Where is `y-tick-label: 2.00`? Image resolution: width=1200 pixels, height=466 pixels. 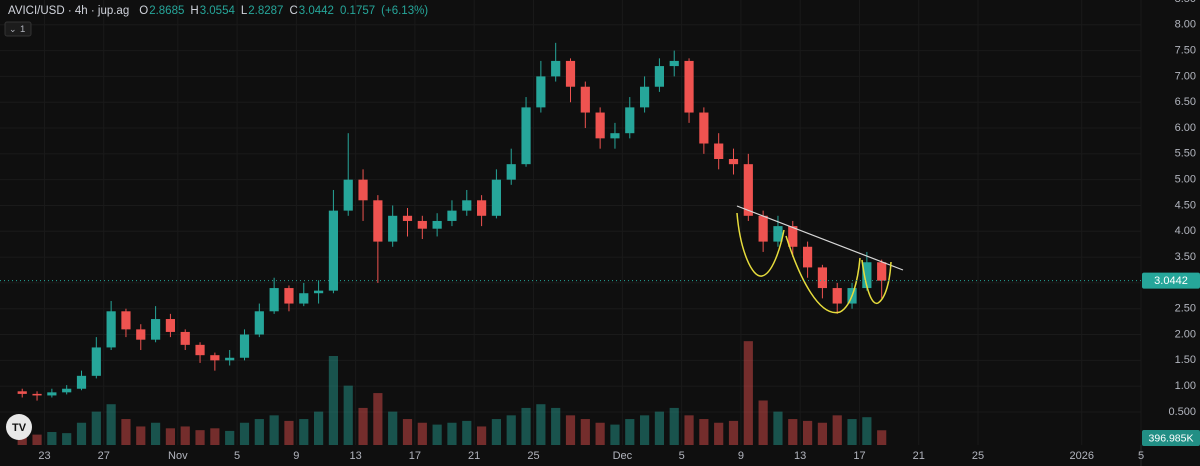
y-tick-label: 2.00 is located at coordinates (1185, 334).